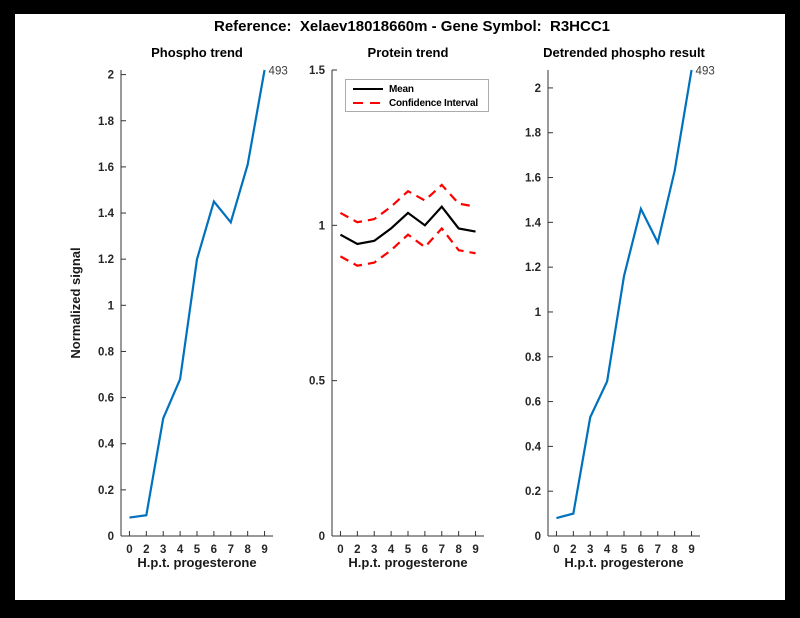 The width and height of the screenshot is (800, 618). Describe the element at coordinates (197, 562) in the screenshot. I see `x-axis-label-phospho: H.p.t. progesterone` at that location.